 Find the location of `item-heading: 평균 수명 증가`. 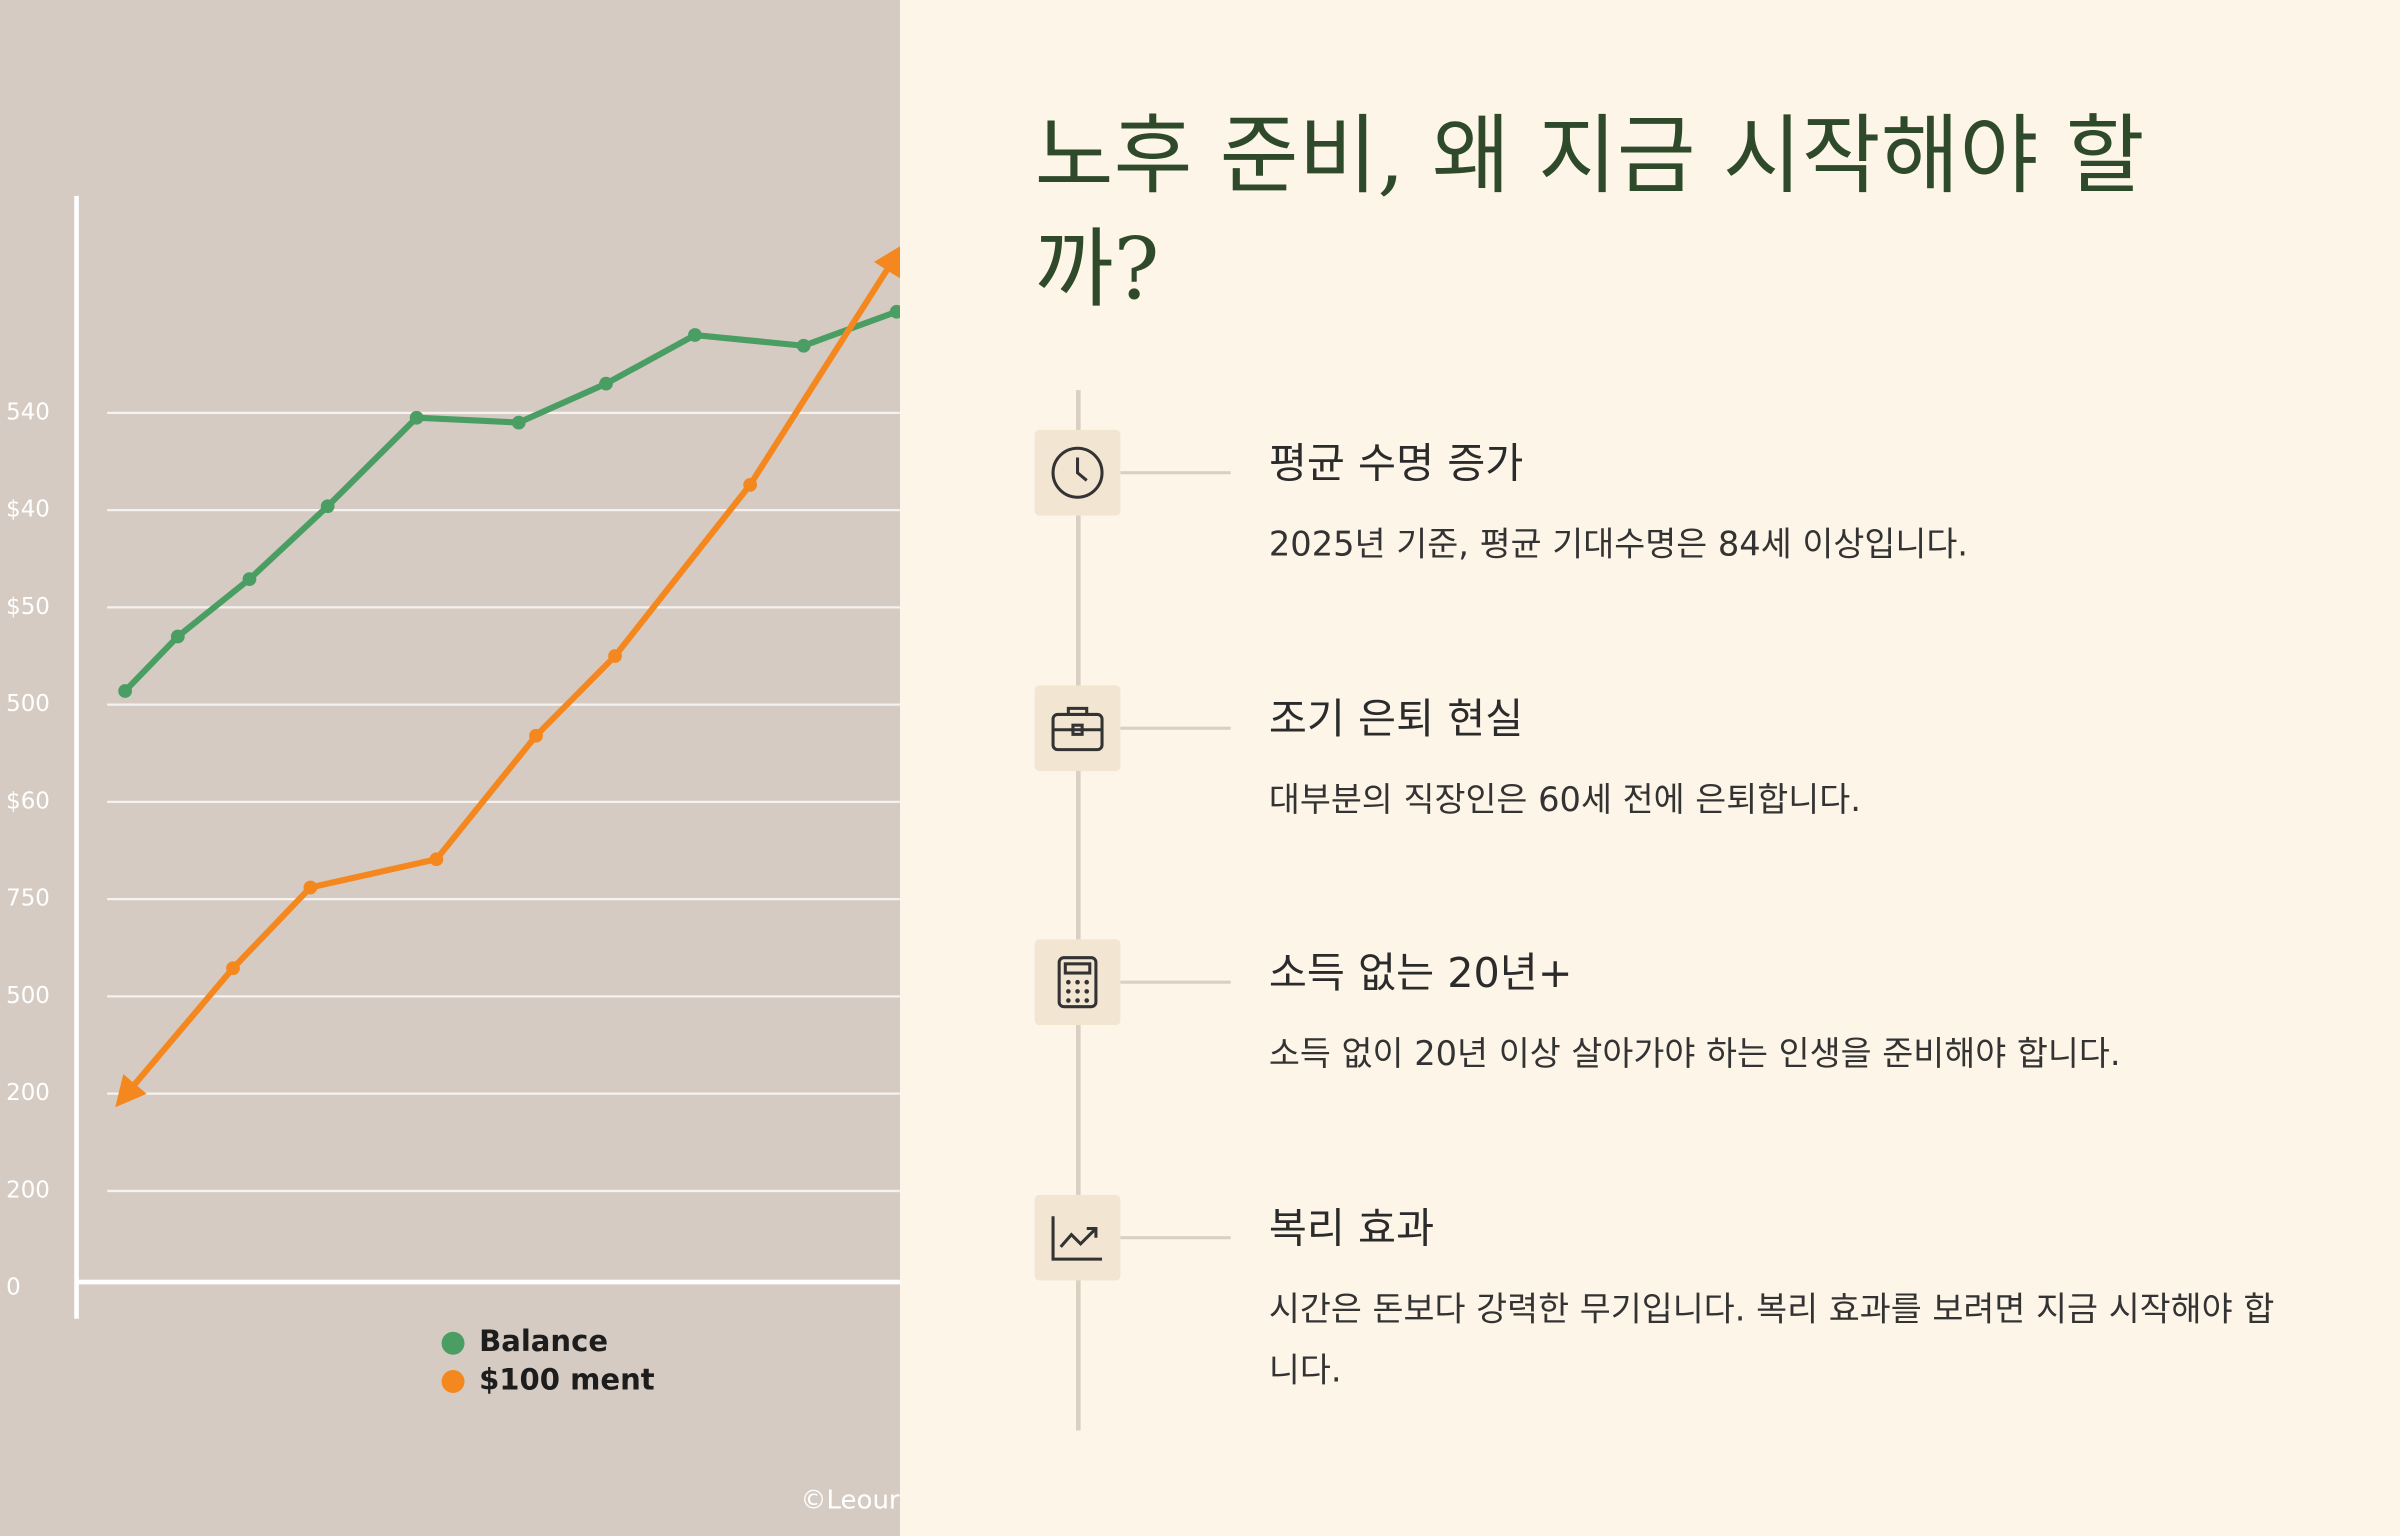

item-heading: 평균 수명 증가 is located at coordinates (1396, 464).